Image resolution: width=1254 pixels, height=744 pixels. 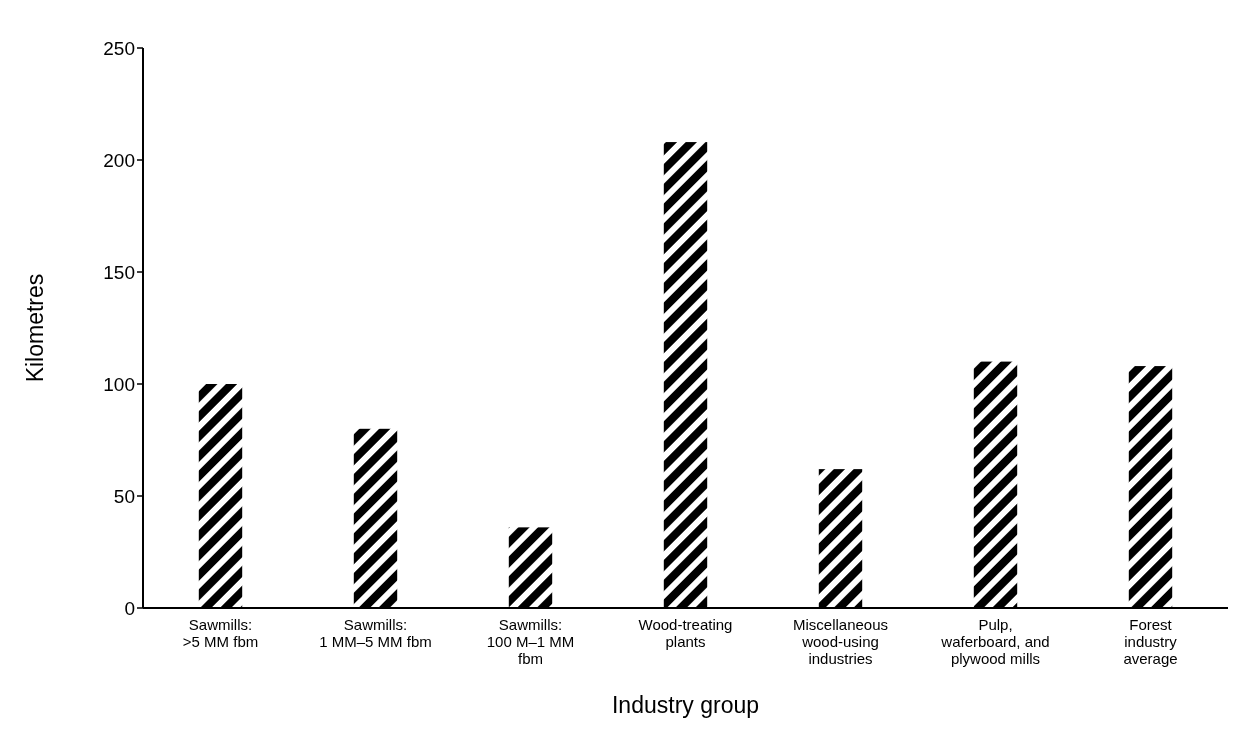 What do you see at coordinates (1150, 641) in the screenshot?
I see `x-tick-label: Forest industry average` at bounding box center [1150, 641].